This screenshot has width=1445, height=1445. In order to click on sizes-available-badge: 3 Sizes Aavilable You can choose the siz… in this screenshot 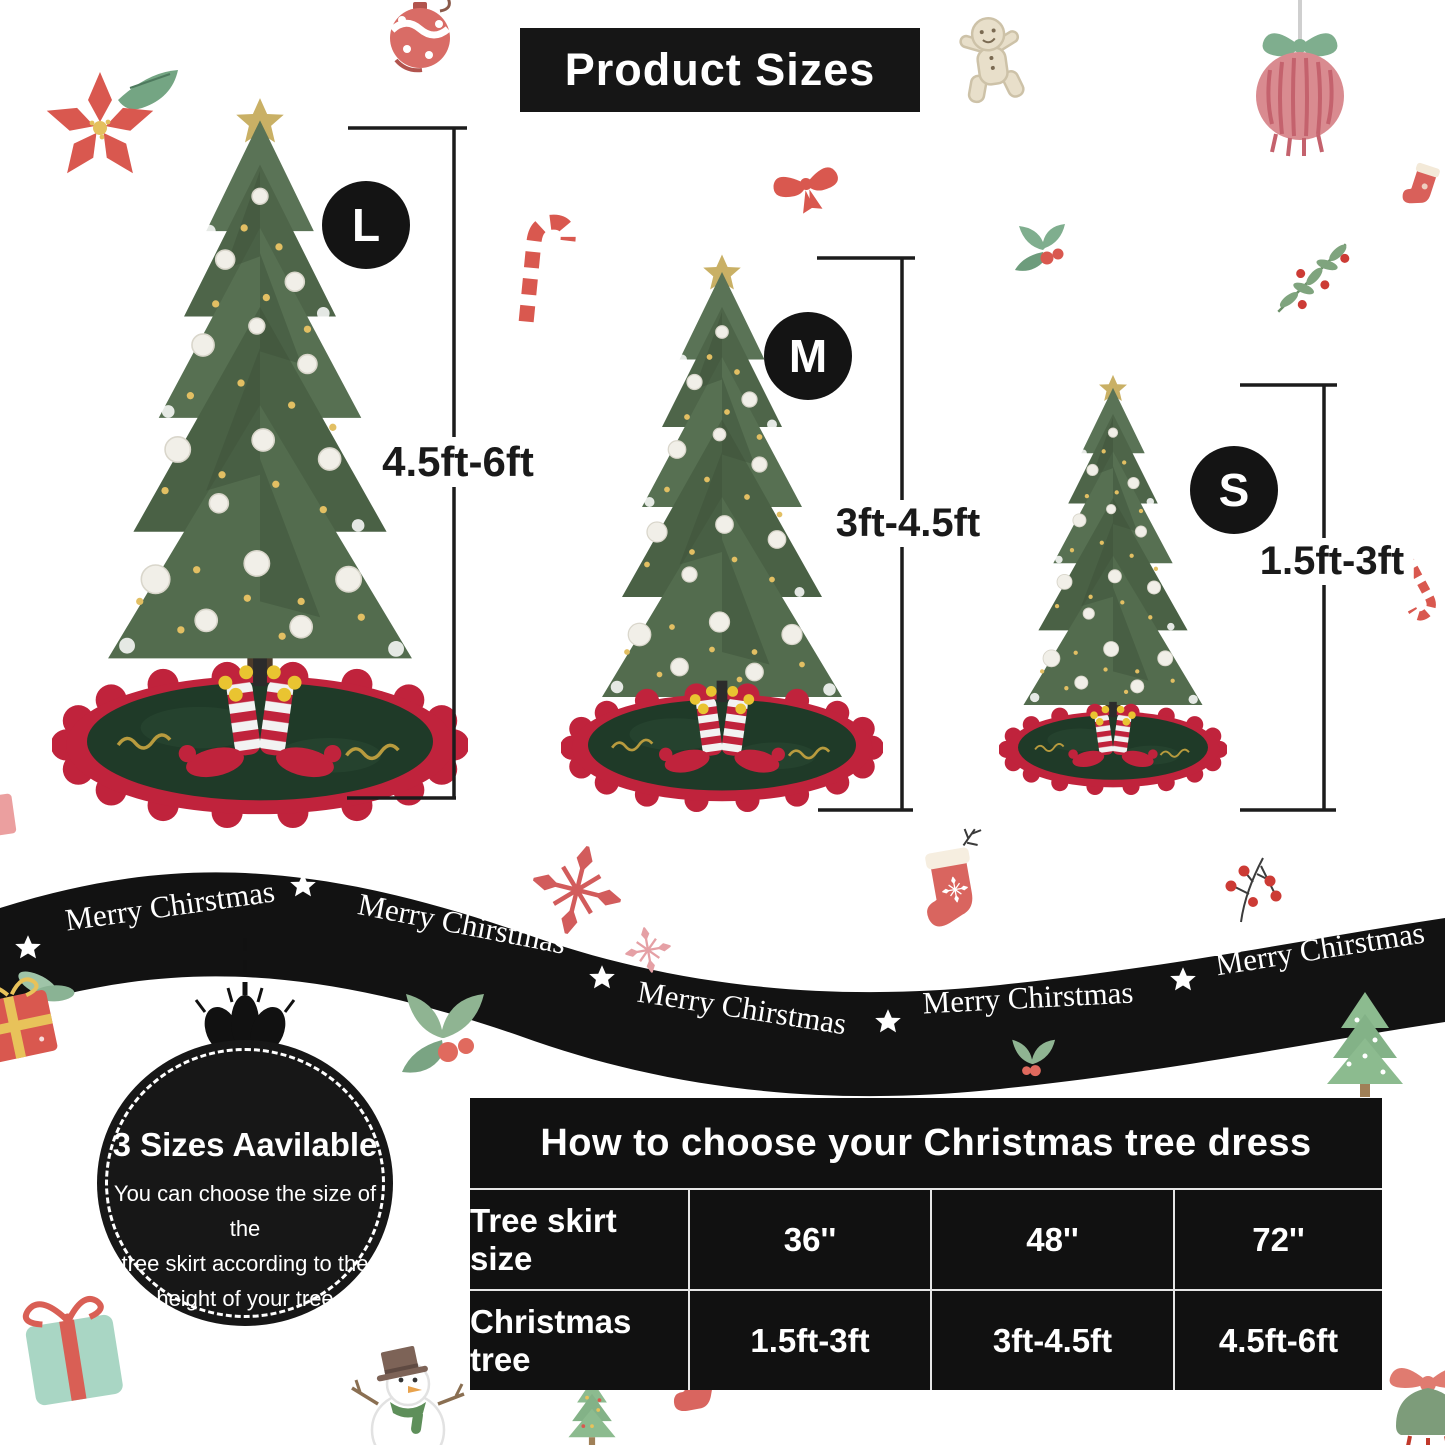, I will do `click(245, 1183)`.